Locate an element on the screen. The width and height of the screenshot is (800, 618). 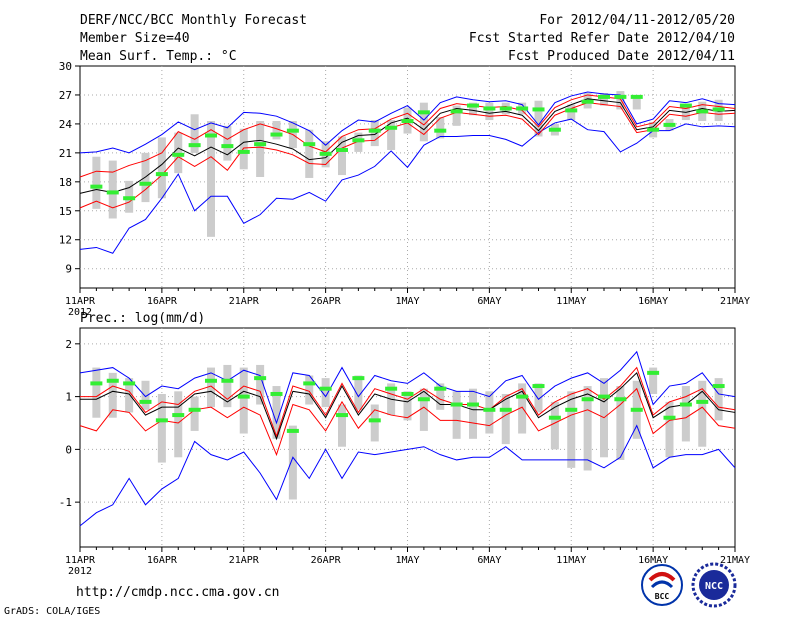
prec-ytick-label: -1 is located at coordinates (65, 502).